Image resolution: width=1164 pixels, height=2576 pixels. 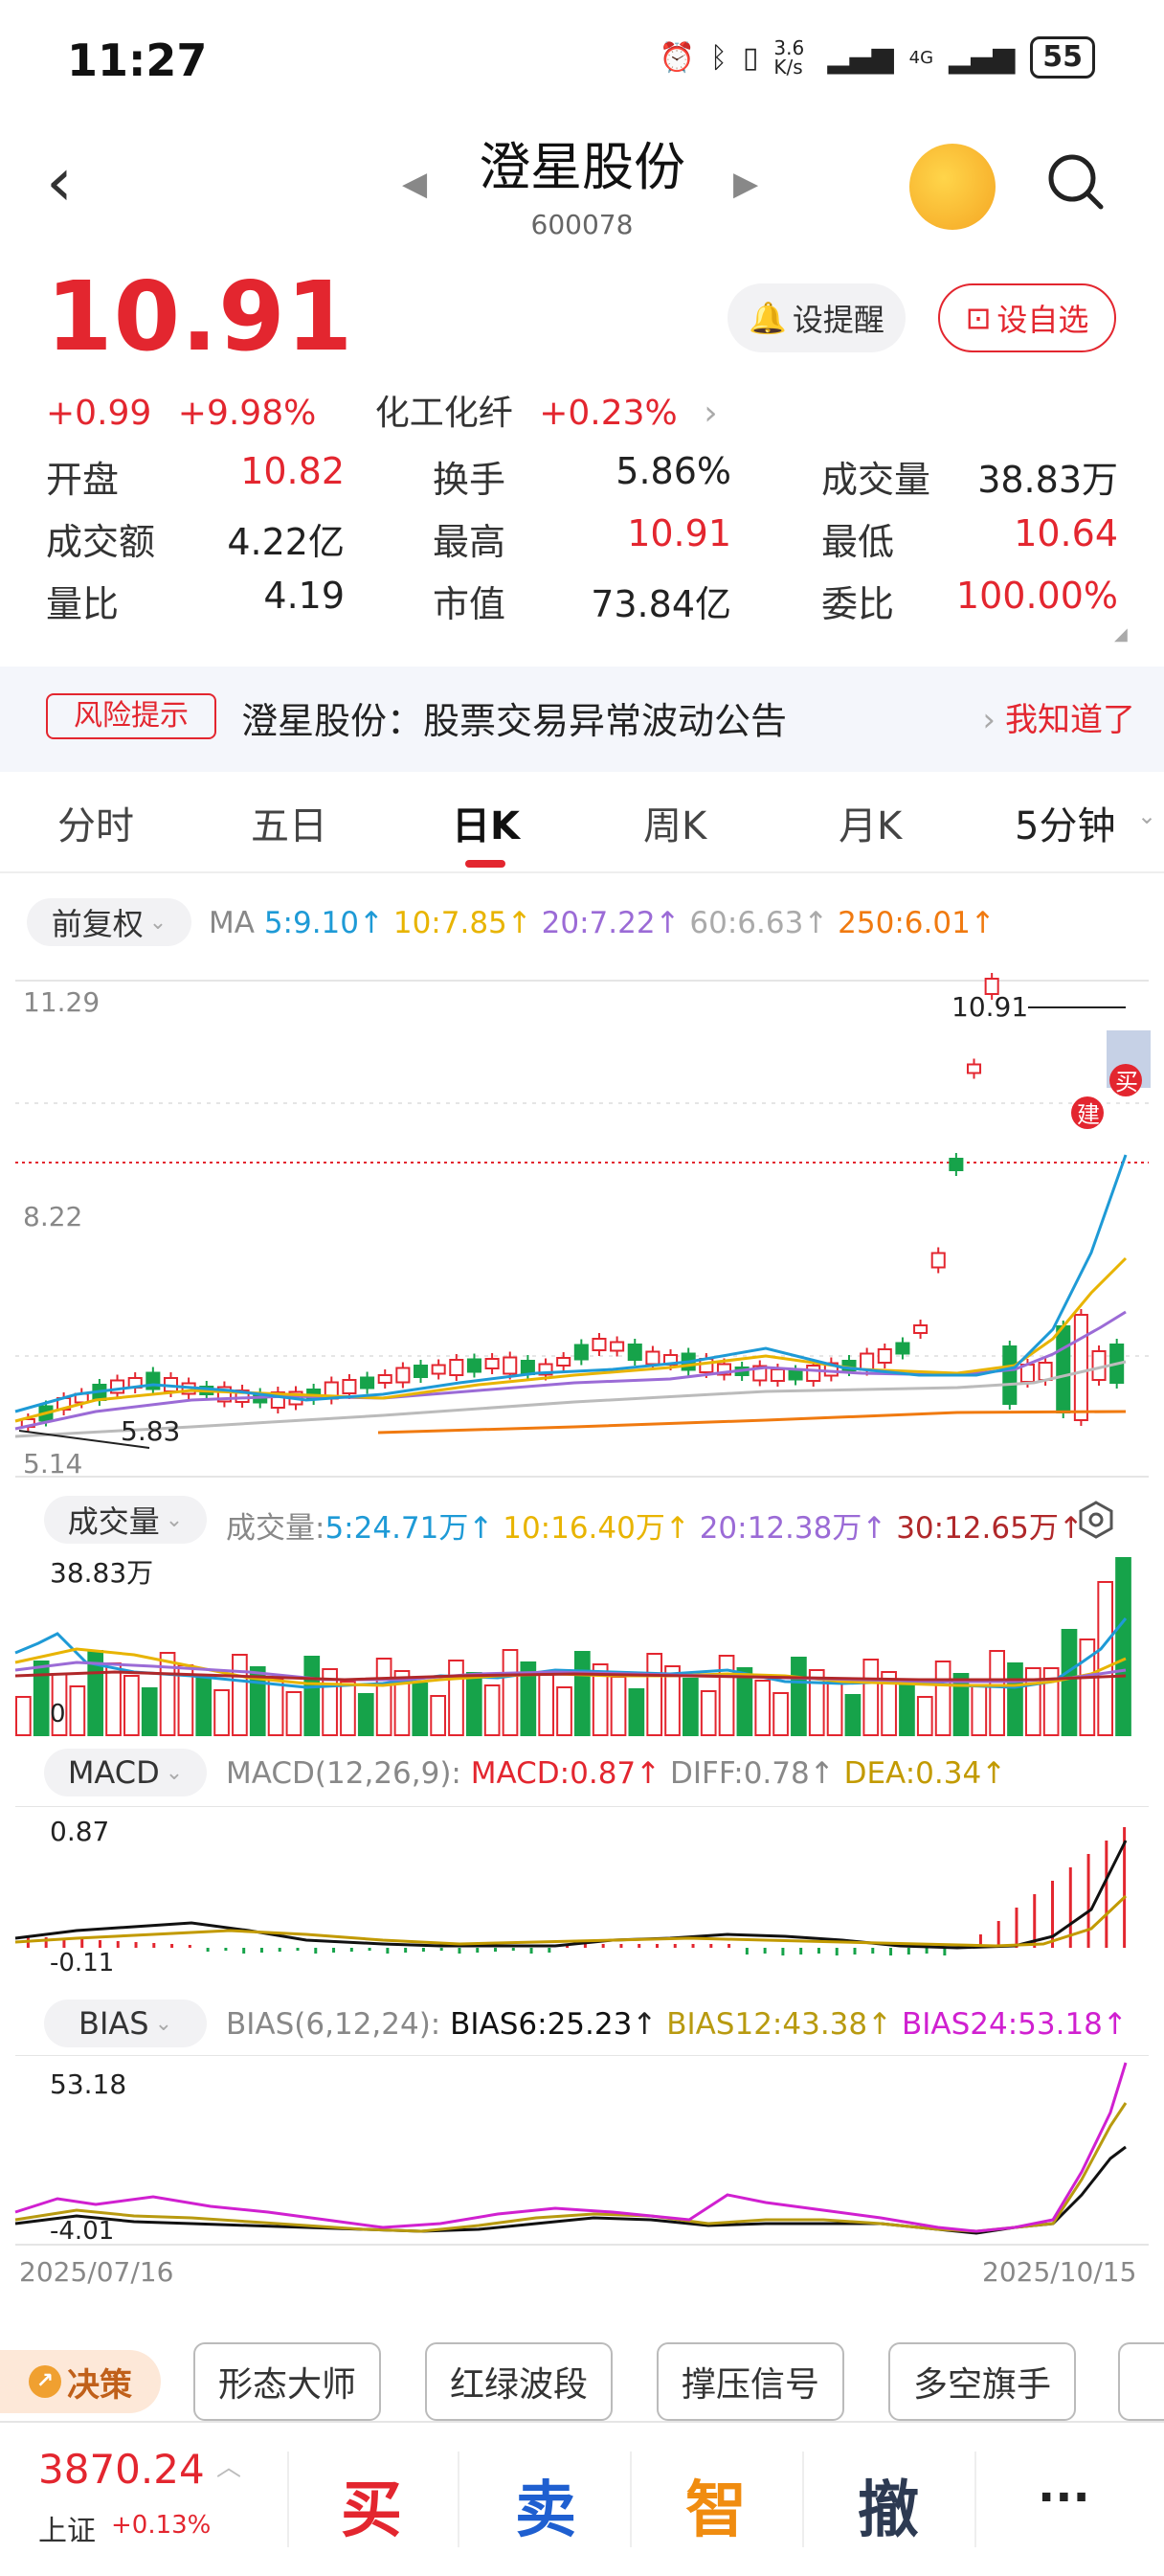 What do you see at coordinates (229, 2467) in the screenshot?
I see `chevron-up-icon: ︿` at bounding box center [229, 2467].